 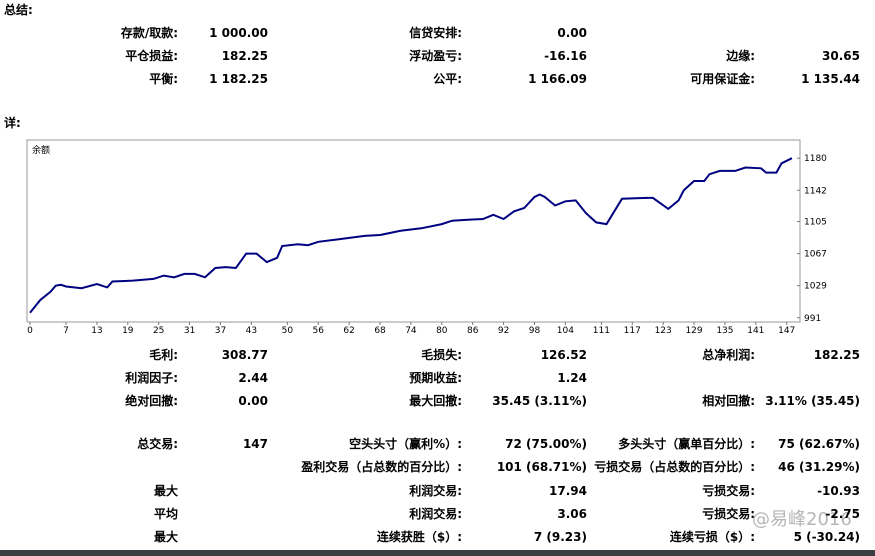 What do you see at coordinates (693, 331) in the screenshot?
I see `x-tick-label: 129` at bounding box center [693, 331].